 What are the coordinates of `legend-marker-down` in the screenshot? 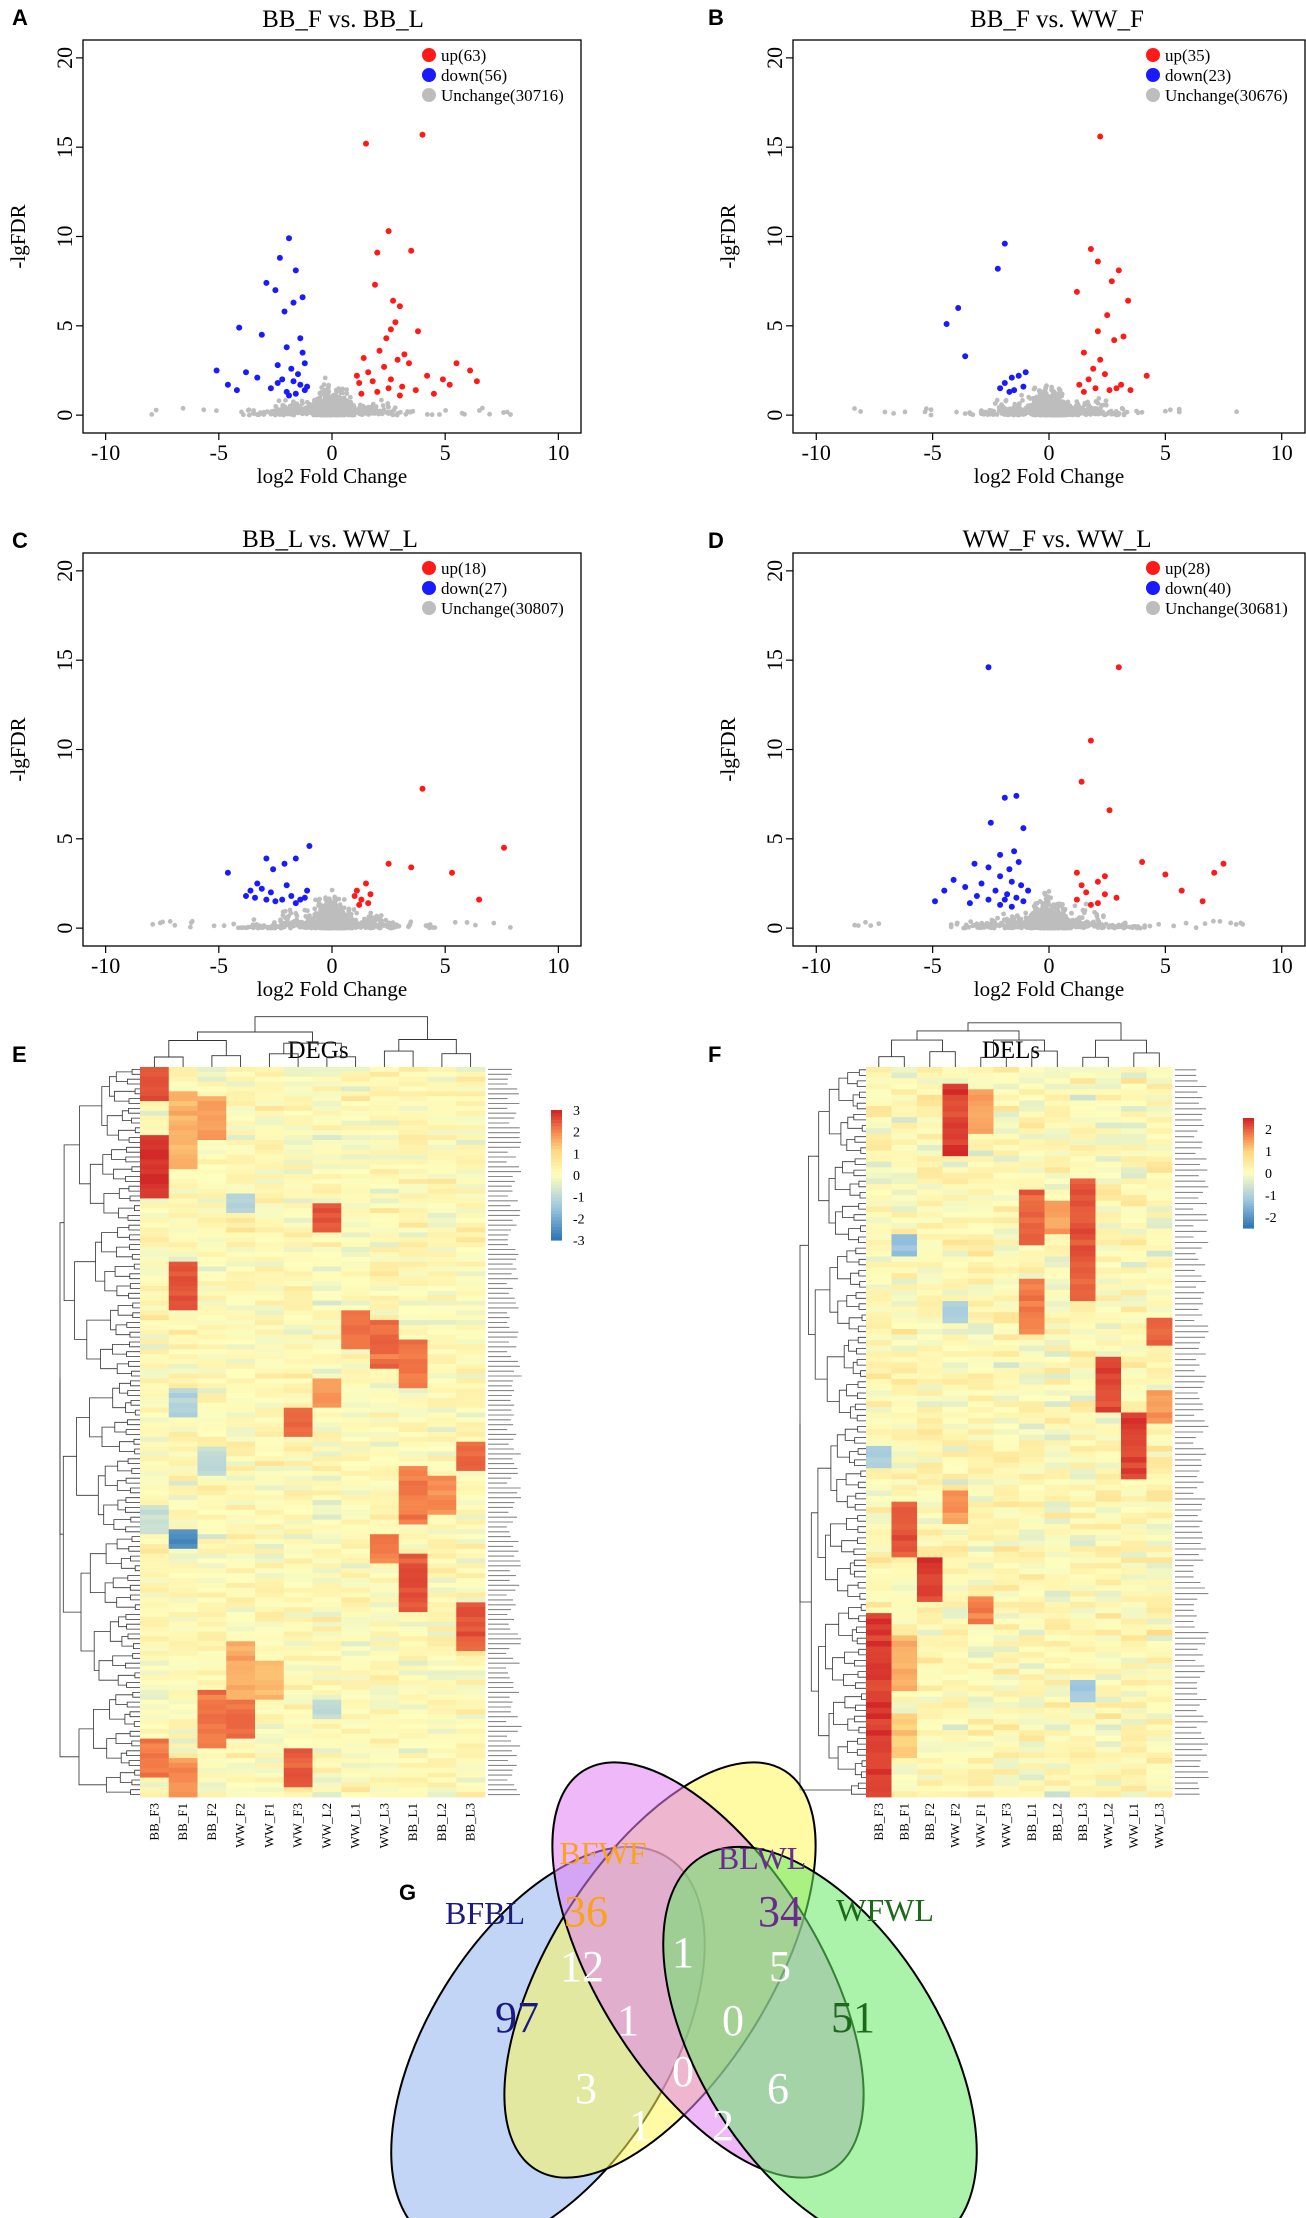 It's located at (429, 75).